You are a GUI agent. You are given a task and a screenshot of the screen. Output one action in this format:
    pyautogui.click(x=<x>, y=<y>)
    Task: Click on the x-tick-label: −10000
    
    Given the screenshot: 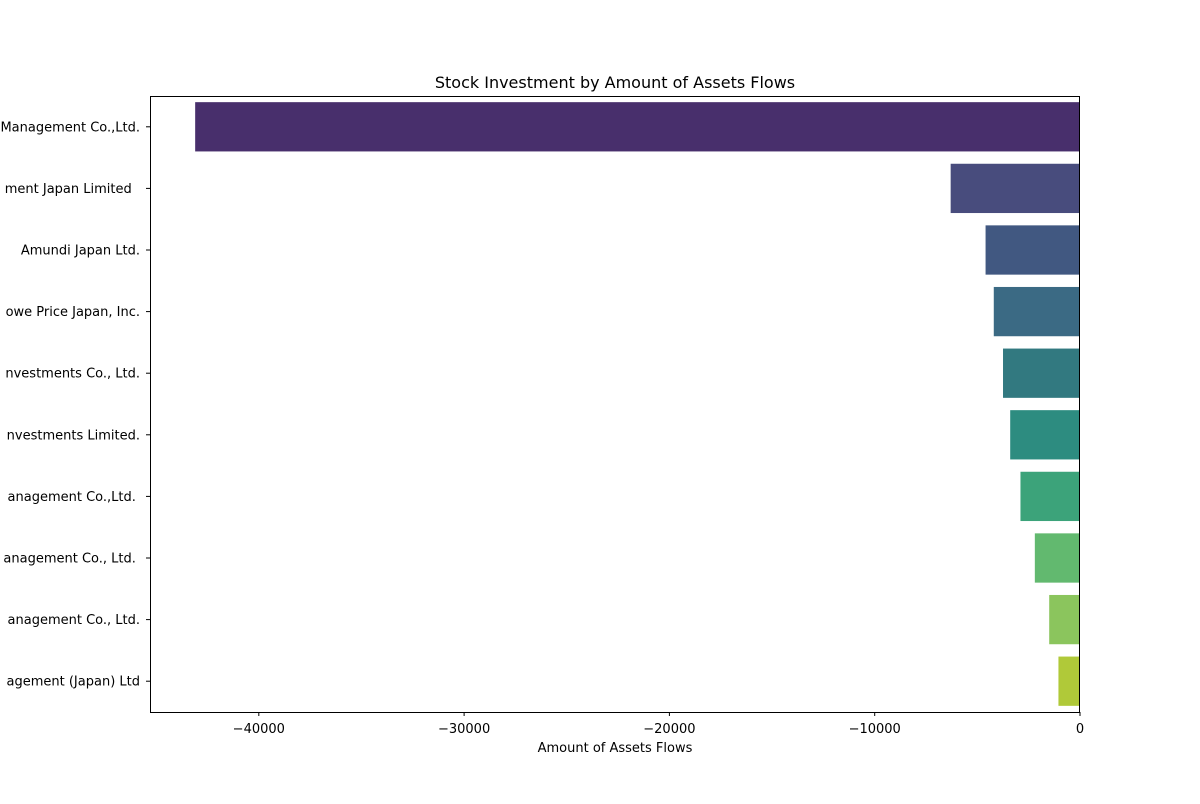 What is the action you would take?
    pyautogui.click(x=875, y=729)
    